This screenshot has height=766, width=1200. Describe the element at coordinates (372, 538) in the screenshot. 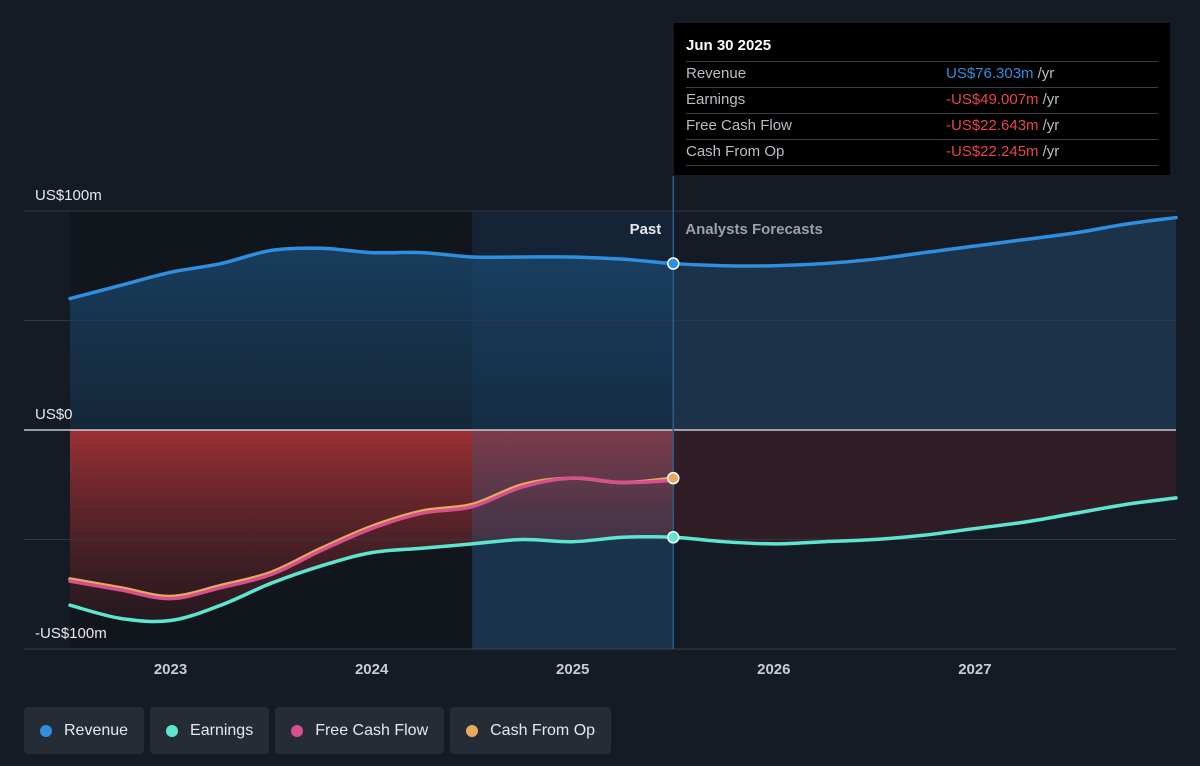

I see `free-cash-flow-line` at that location.